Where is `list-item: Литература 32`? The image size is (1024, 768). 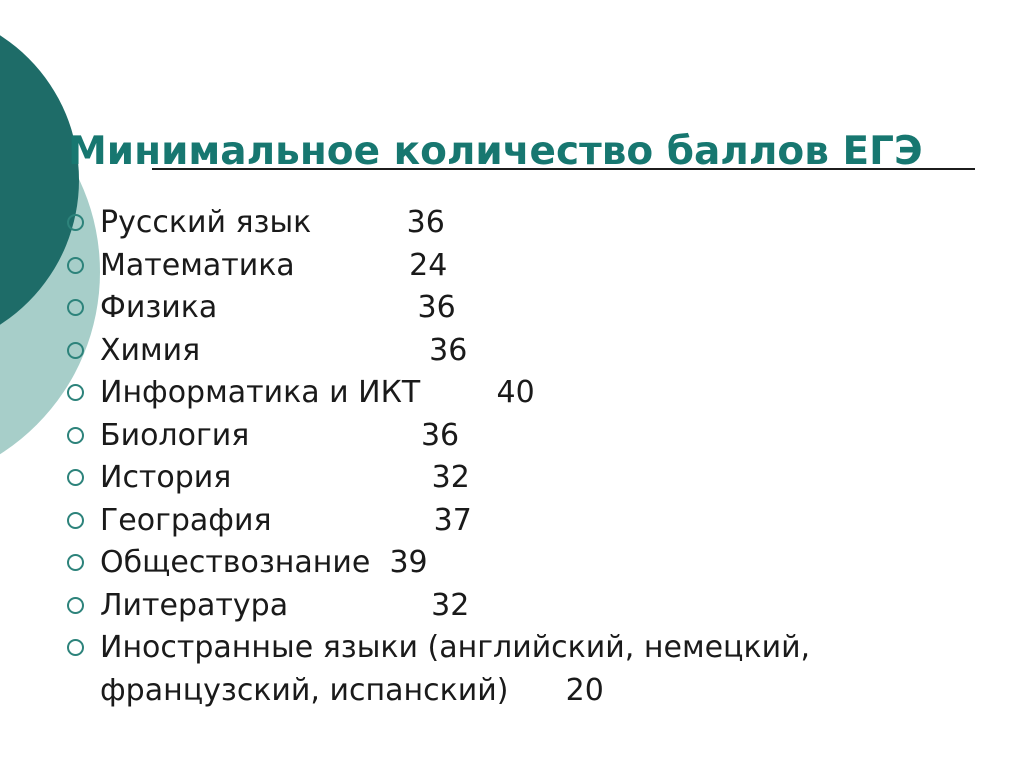 list-item: Литература 32 is located at coordinates (470, 606).